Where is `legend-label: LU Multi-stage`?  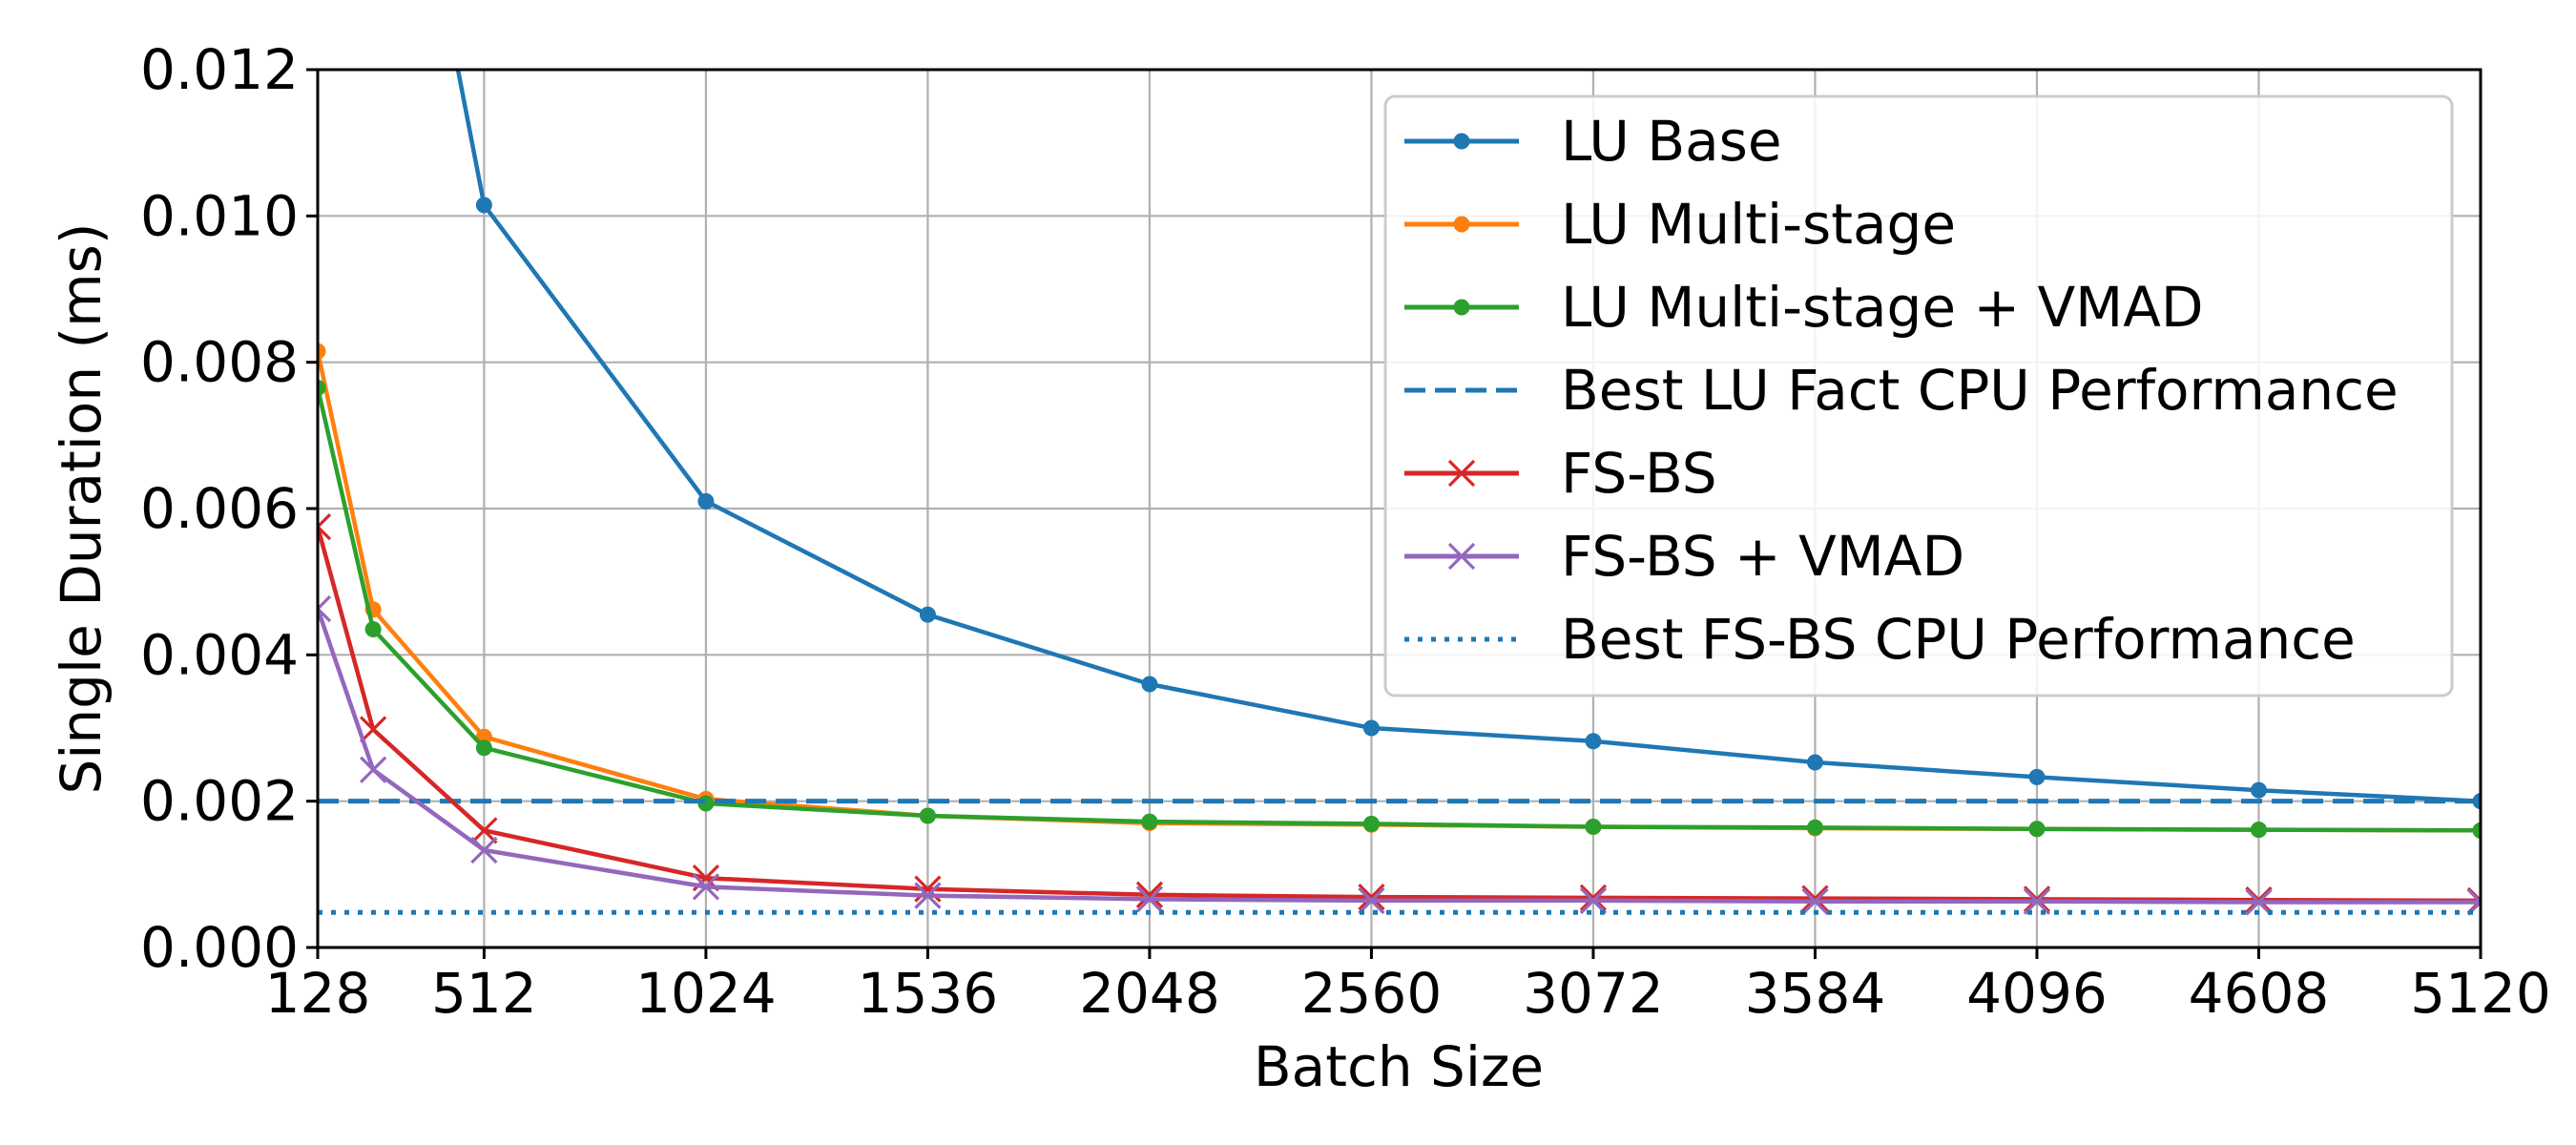
legend-label: LU Multi-stage is located at coordinates (1758, 225).